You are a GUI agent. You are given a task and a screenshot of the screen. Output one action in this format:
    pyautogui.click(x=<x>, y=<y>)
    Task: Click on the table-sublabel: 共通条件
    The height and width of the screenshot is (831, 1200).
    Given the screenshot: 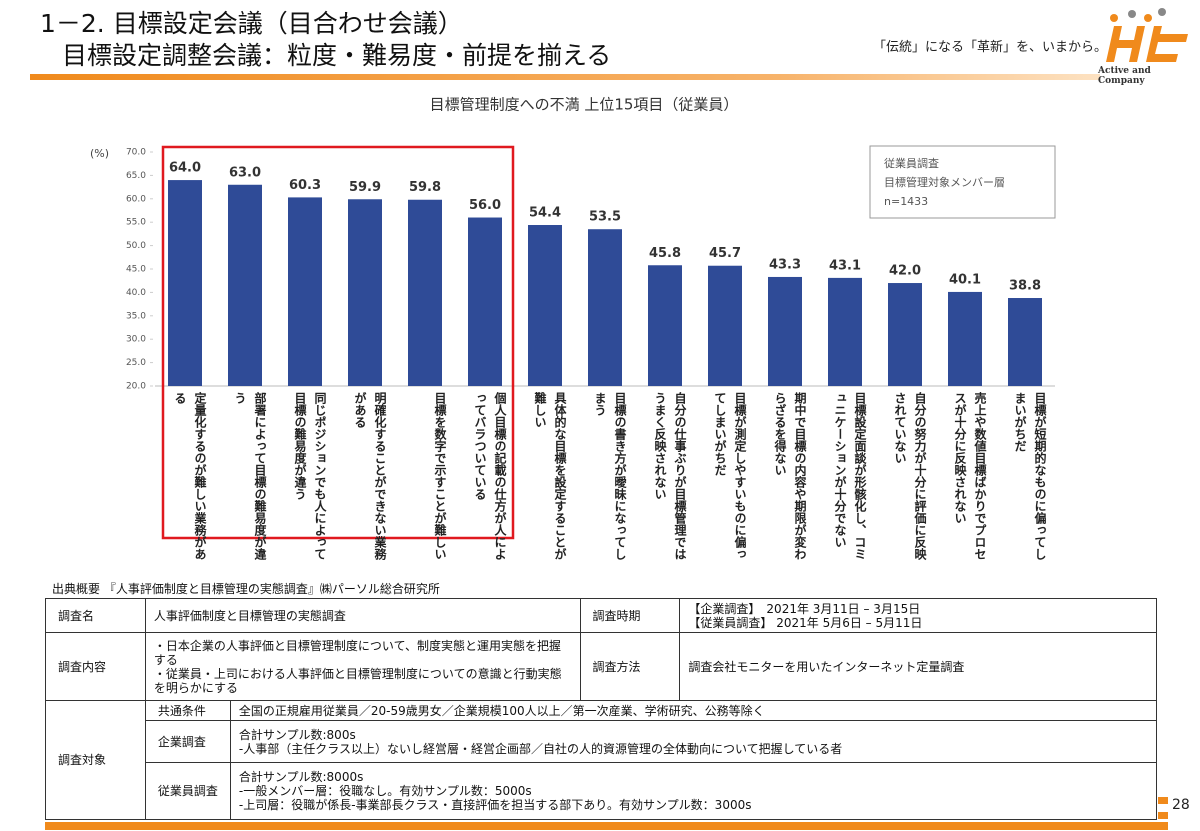 What is the action you would take?
    pyautogui.click(x=187, y=710)
    